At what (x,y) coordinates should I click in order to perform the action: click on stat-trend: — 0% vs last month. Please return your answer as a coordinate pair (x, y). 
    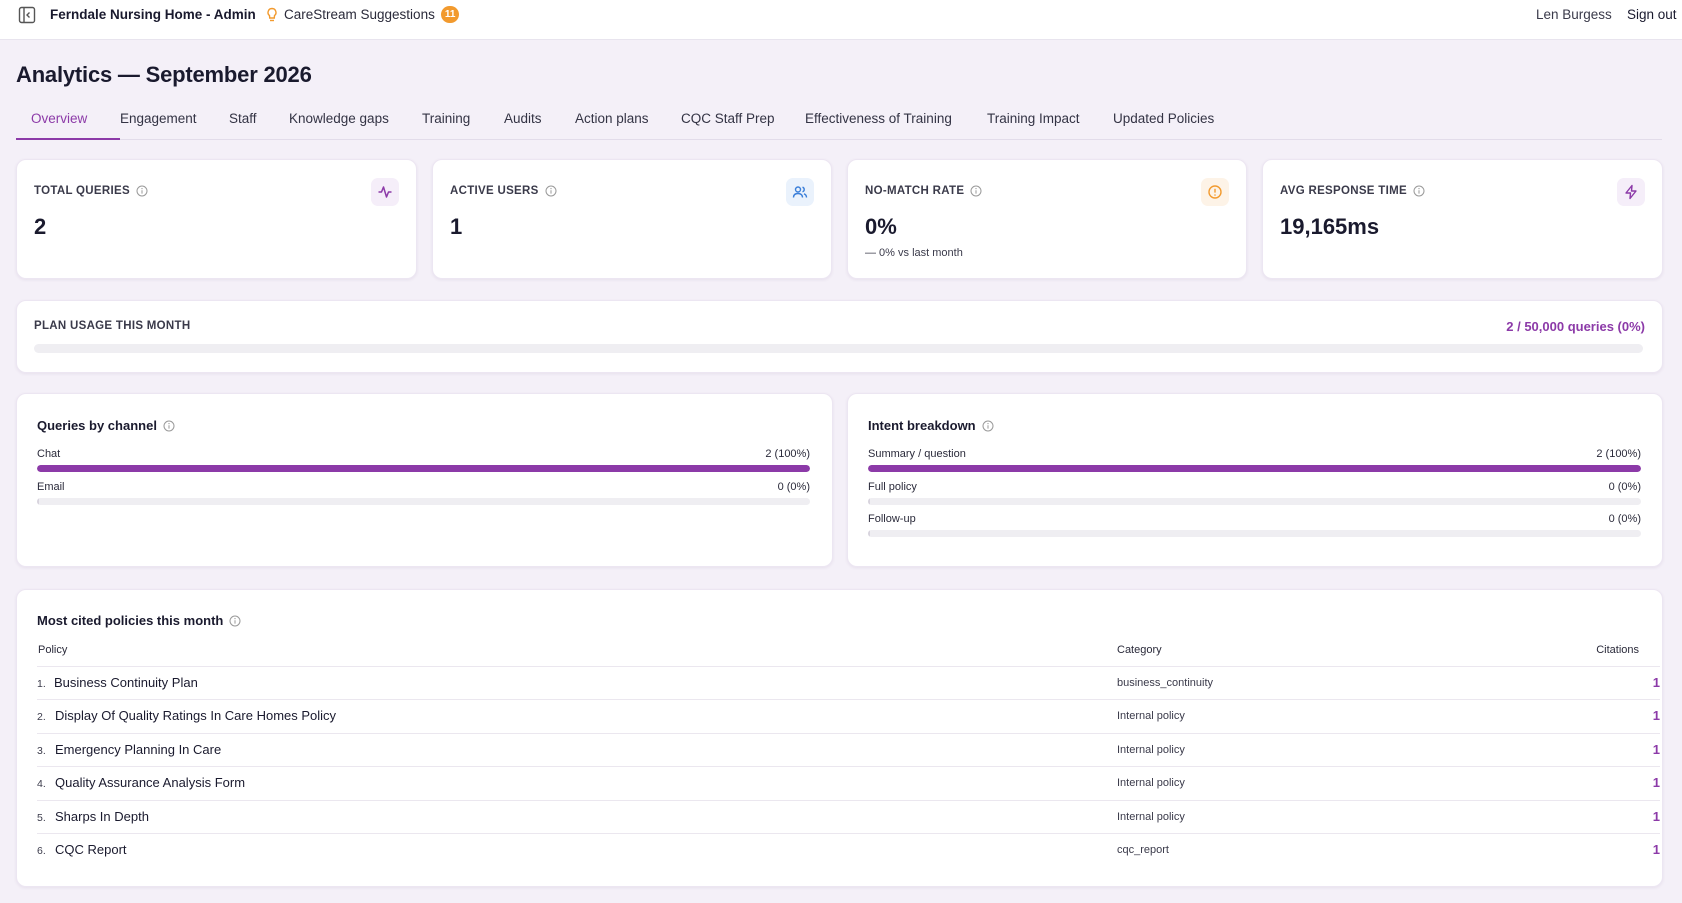
    Looking at the image, I should click on (914, 253).